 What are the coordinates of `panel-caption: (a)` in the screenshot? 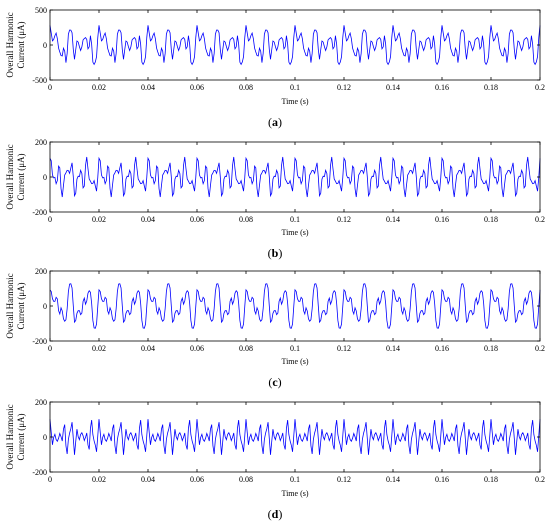 It's located at (275, 122).